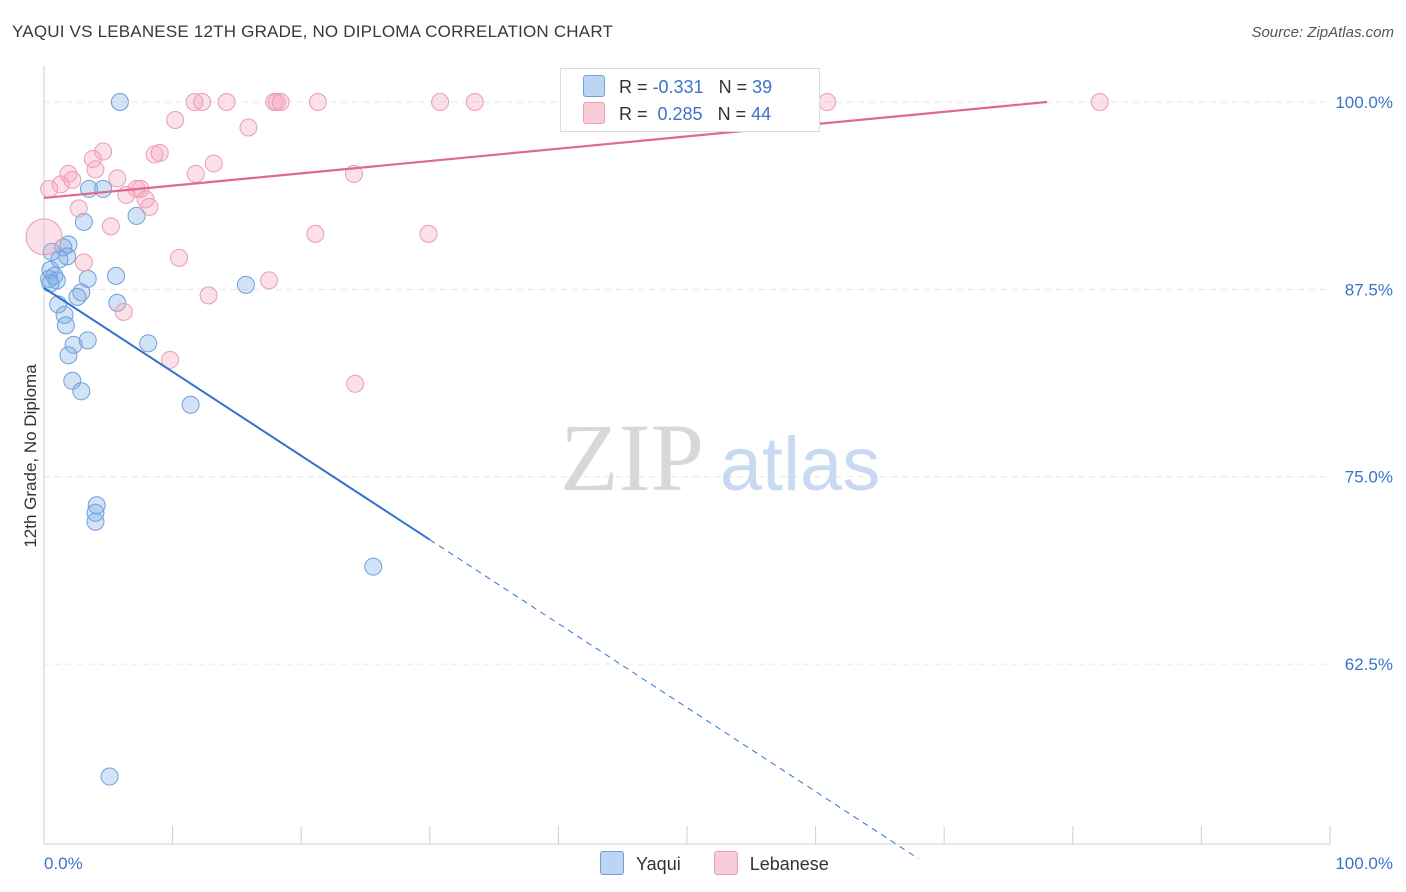 This screenshot has width=1406, height=892. I want to click on x-tick-label: 0.0%, so click(63, 863).